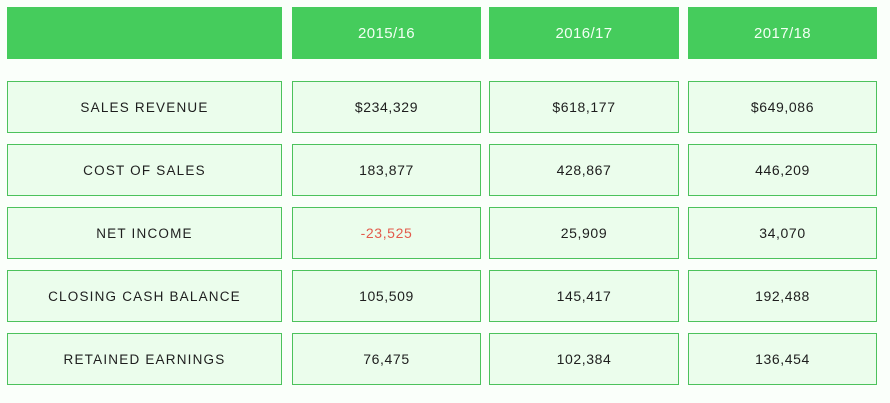 The height and width of the screenshot is (403, 890). What do you see at coordinates (144, 233) in the screenshot?
I see `row-label-net-income: NET INCOME` at bounding box center [144, 233].